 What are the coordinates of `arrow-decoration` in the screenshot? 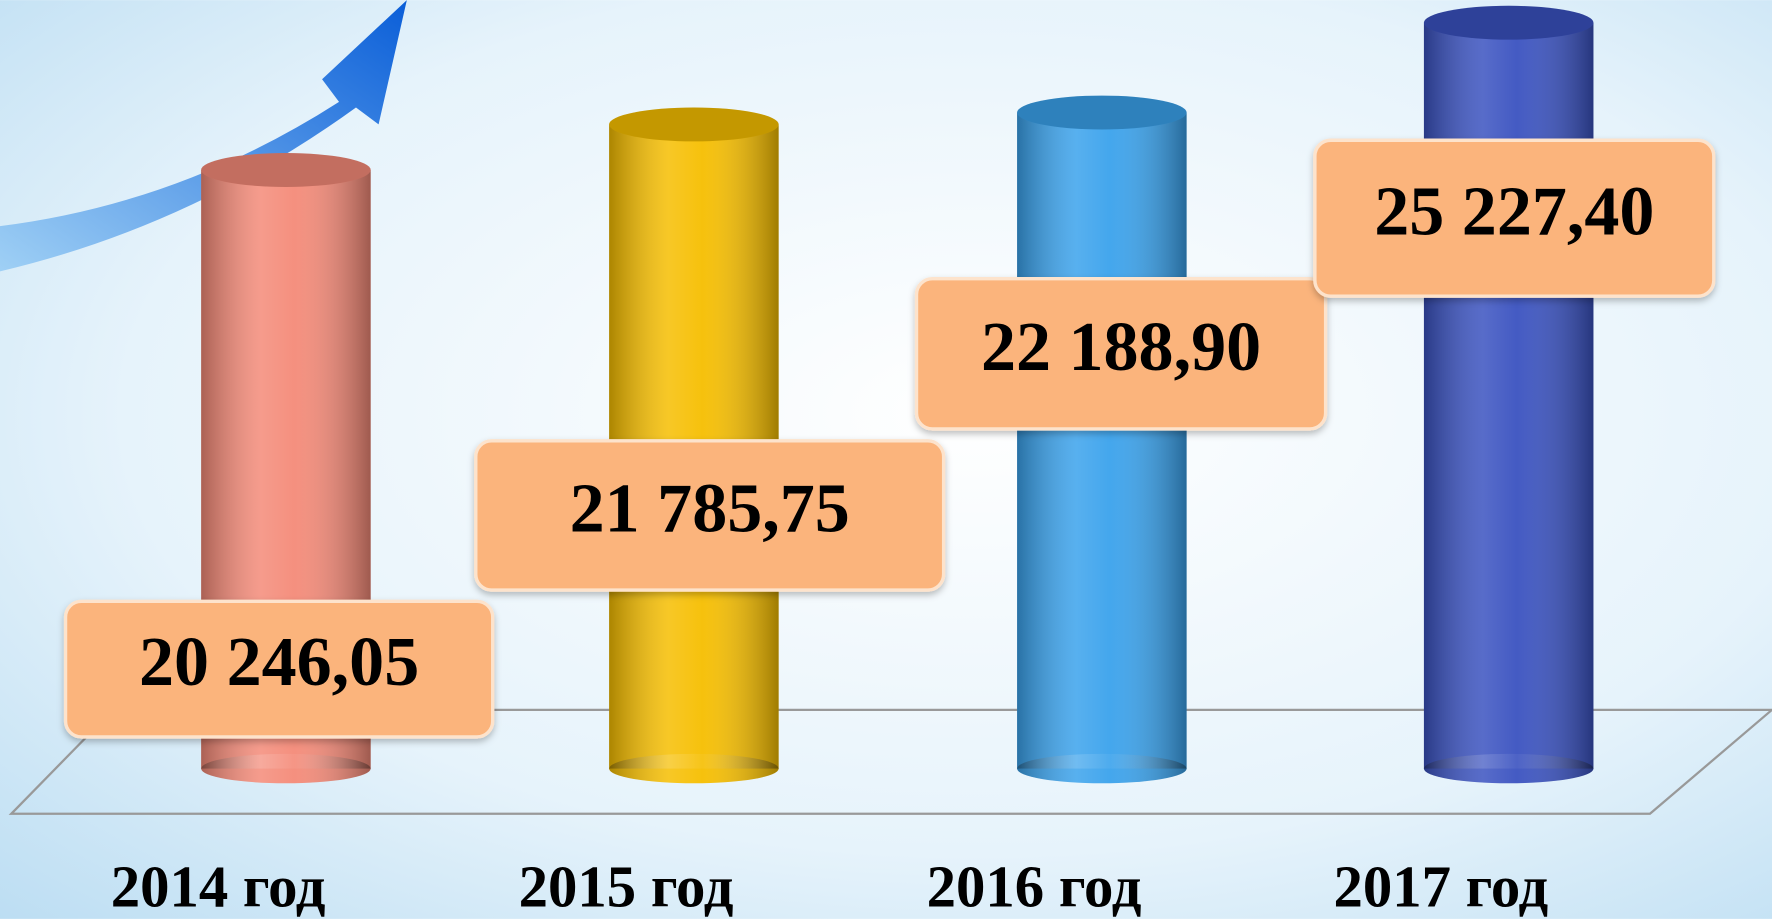 It's located at (203, 136).